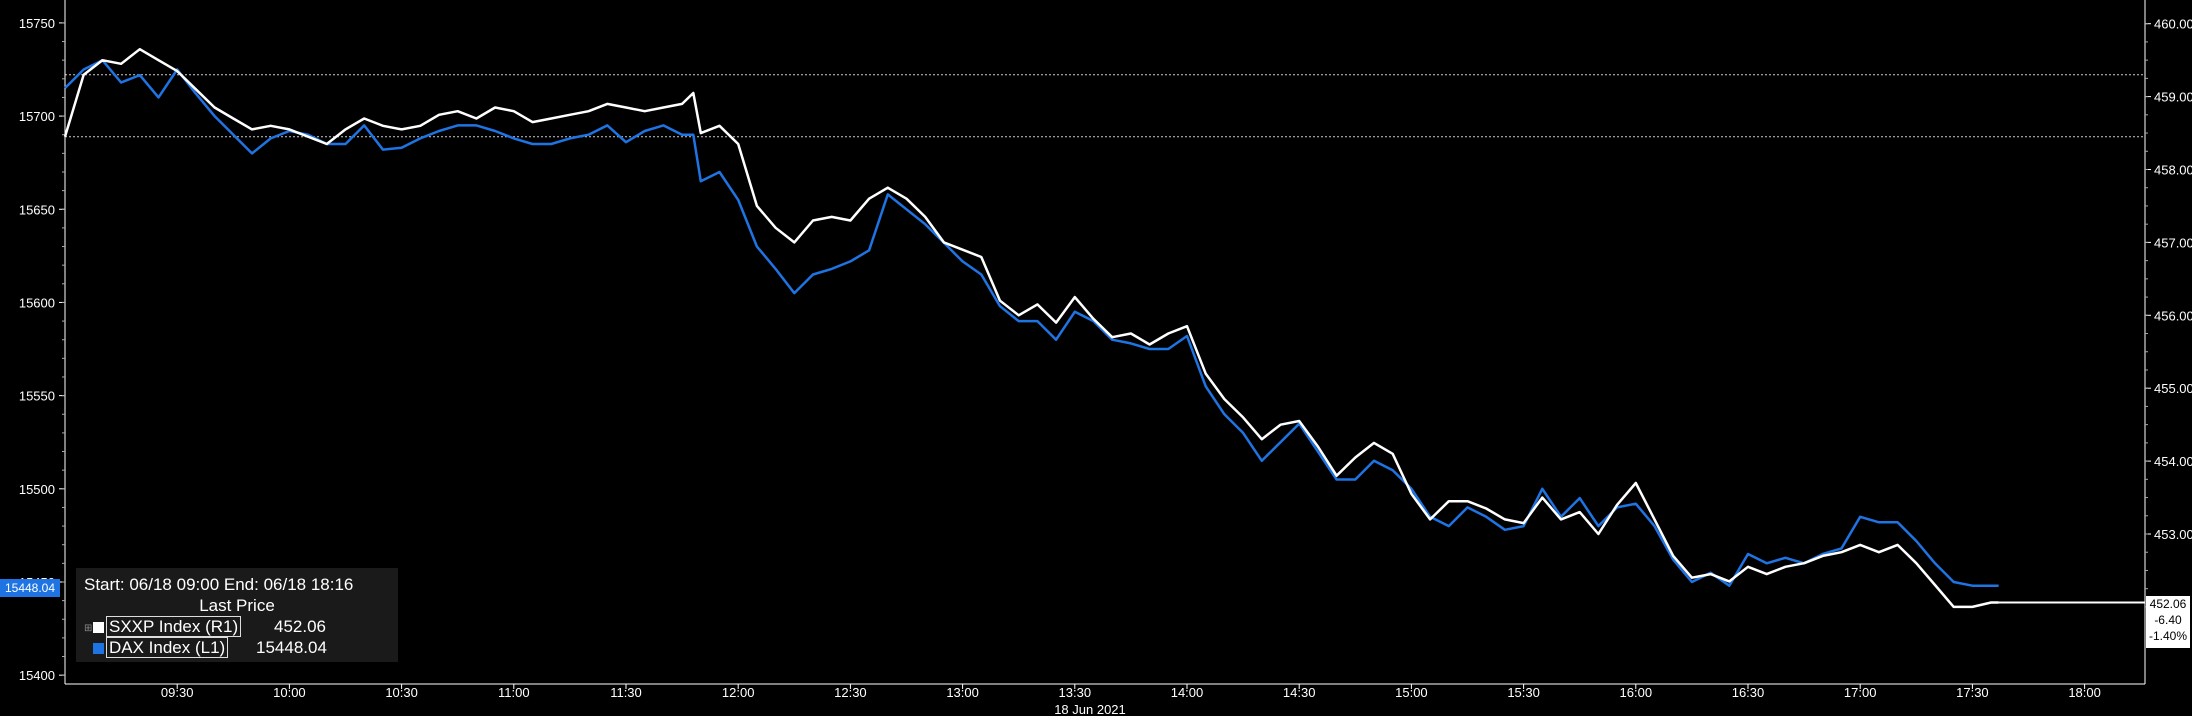 The height and width of the screenshot is (716, 2192). I want to click on x-tick-label-4: 11:30, so click(626, 692).